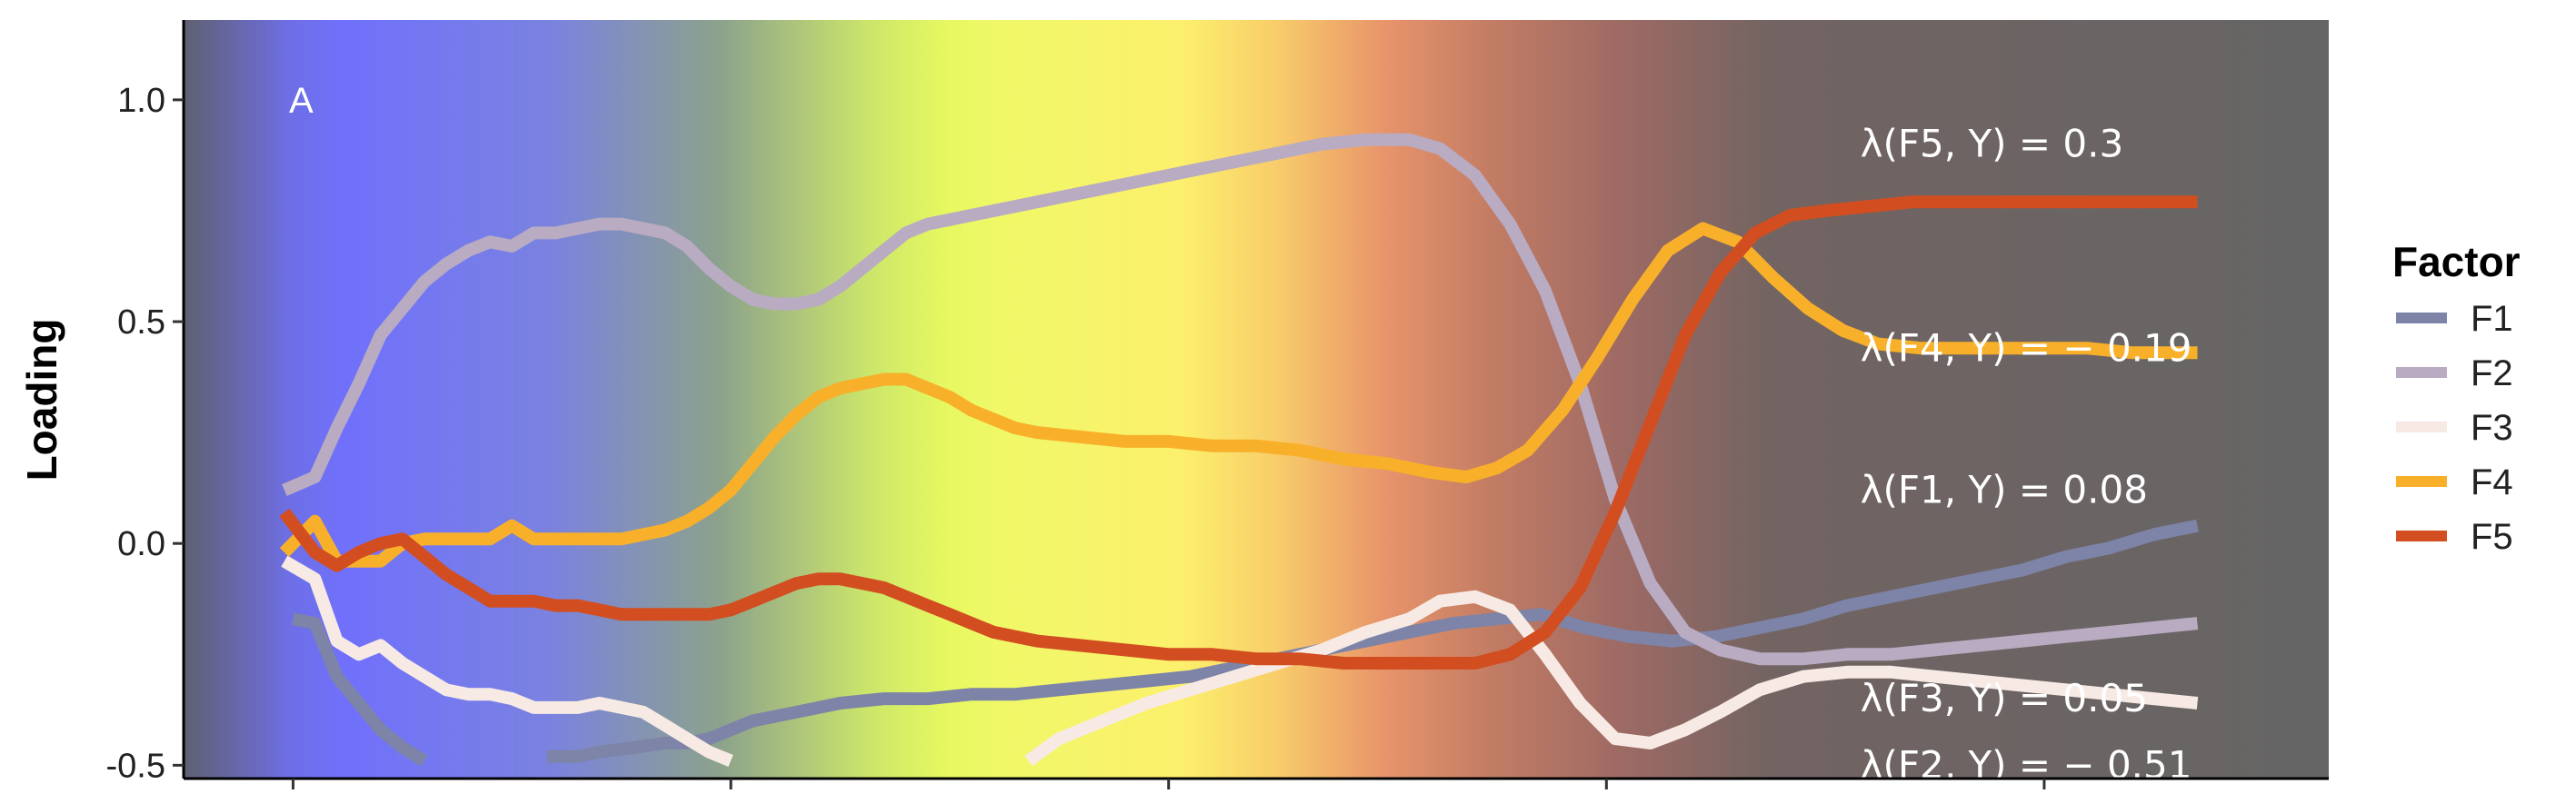  What do you see at coordinates (2456, 261) in the screenshot?
I see `legend-title: Factor` at bounding box center [2456, 261].